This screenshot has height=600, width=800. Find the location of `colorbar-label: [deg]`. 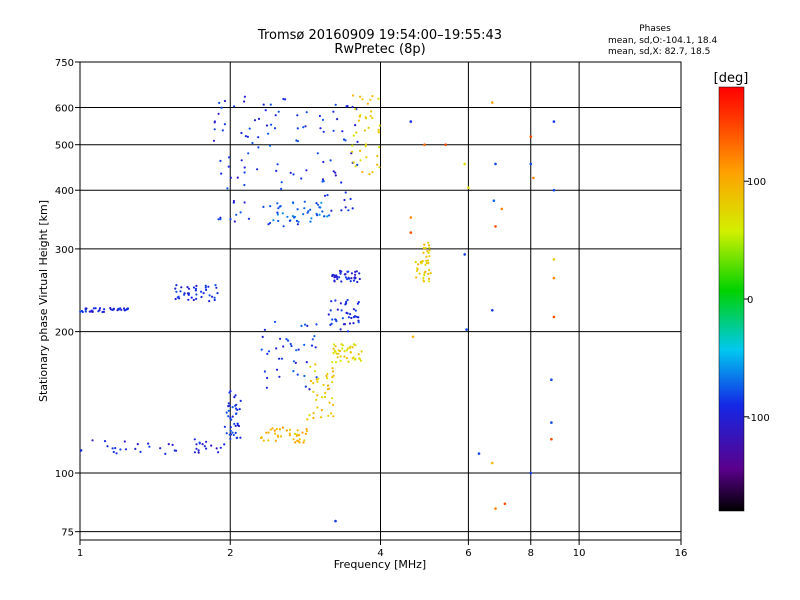

colorbar-label: [deg] is located at coordinates (731, 78).